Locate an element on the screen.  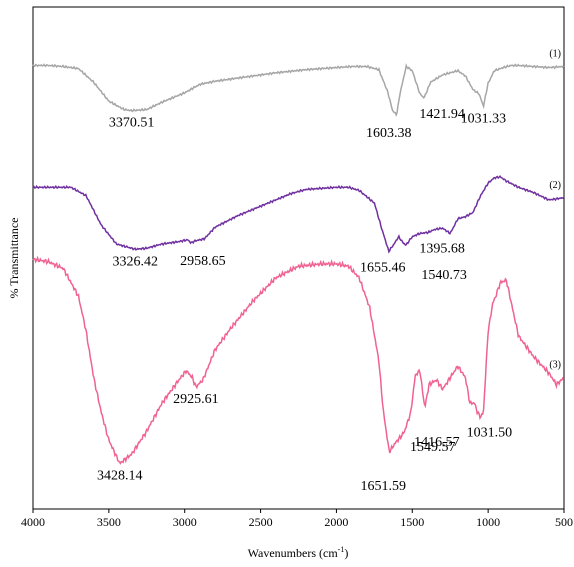
peak-label: 3370.51 is located at coordinates (132, 123).